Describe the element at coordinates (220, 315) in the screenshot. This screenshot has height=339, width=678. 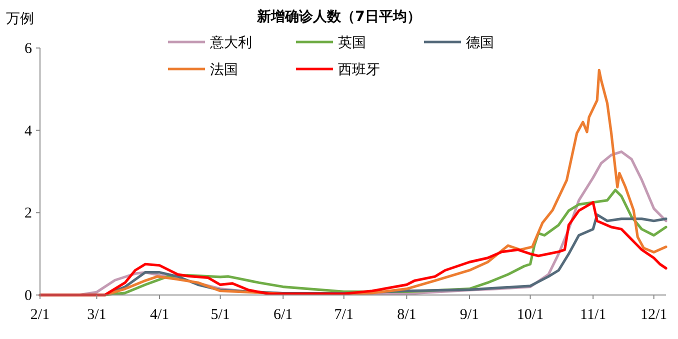
I see `x-tick-label: 5/1` at that location.